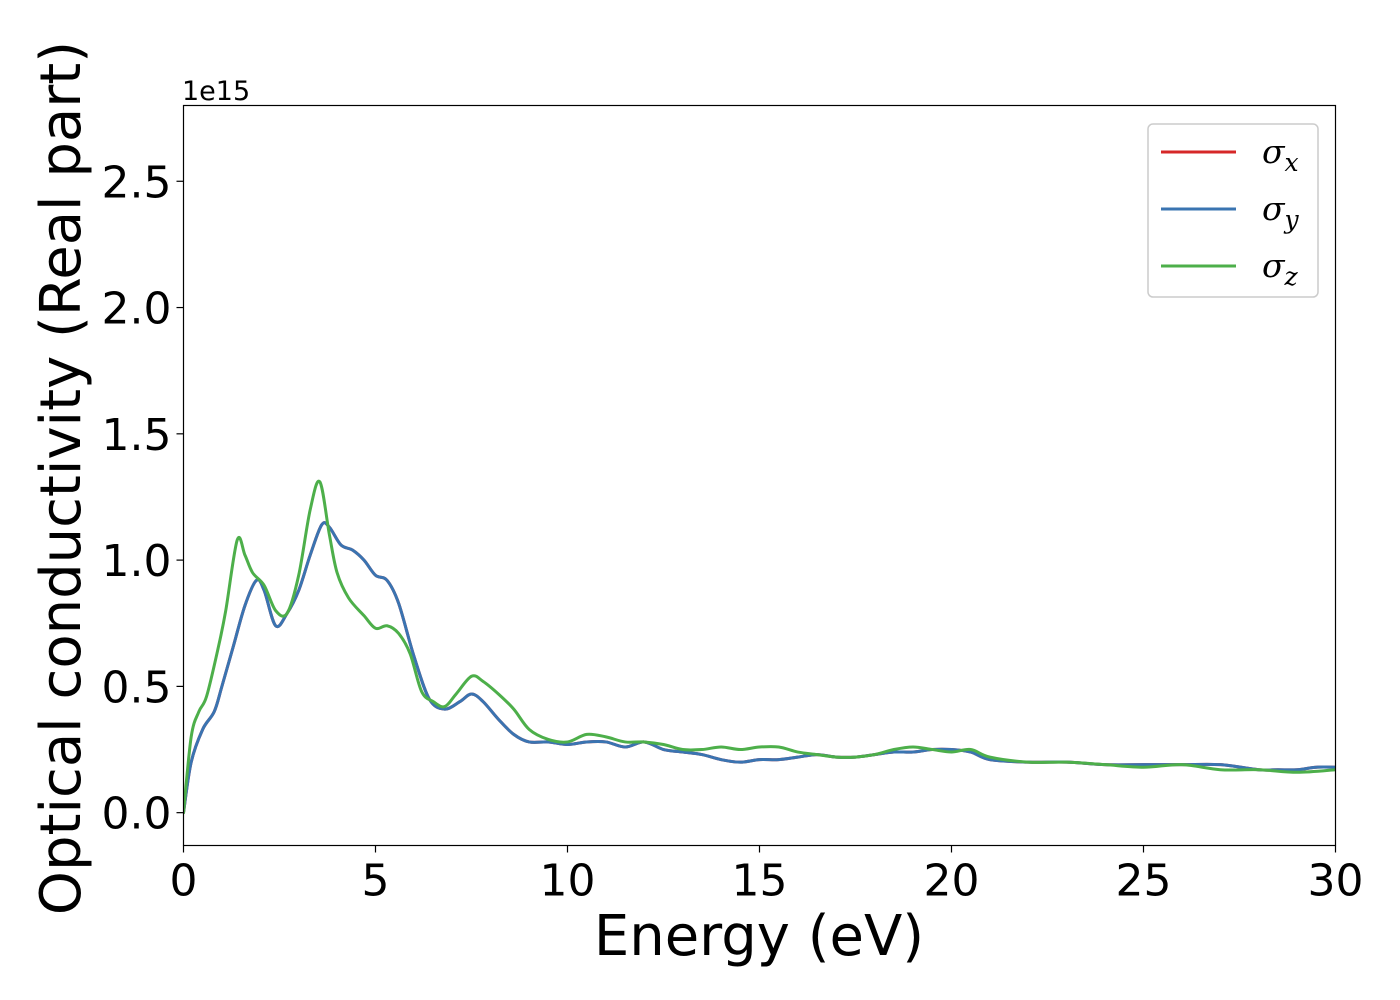 The width and height of the screenshot is (1400, 1000). Describe the element at coordinates (137, 182) in the screenshot. I see `y-tick-label: 2.5` at that location.